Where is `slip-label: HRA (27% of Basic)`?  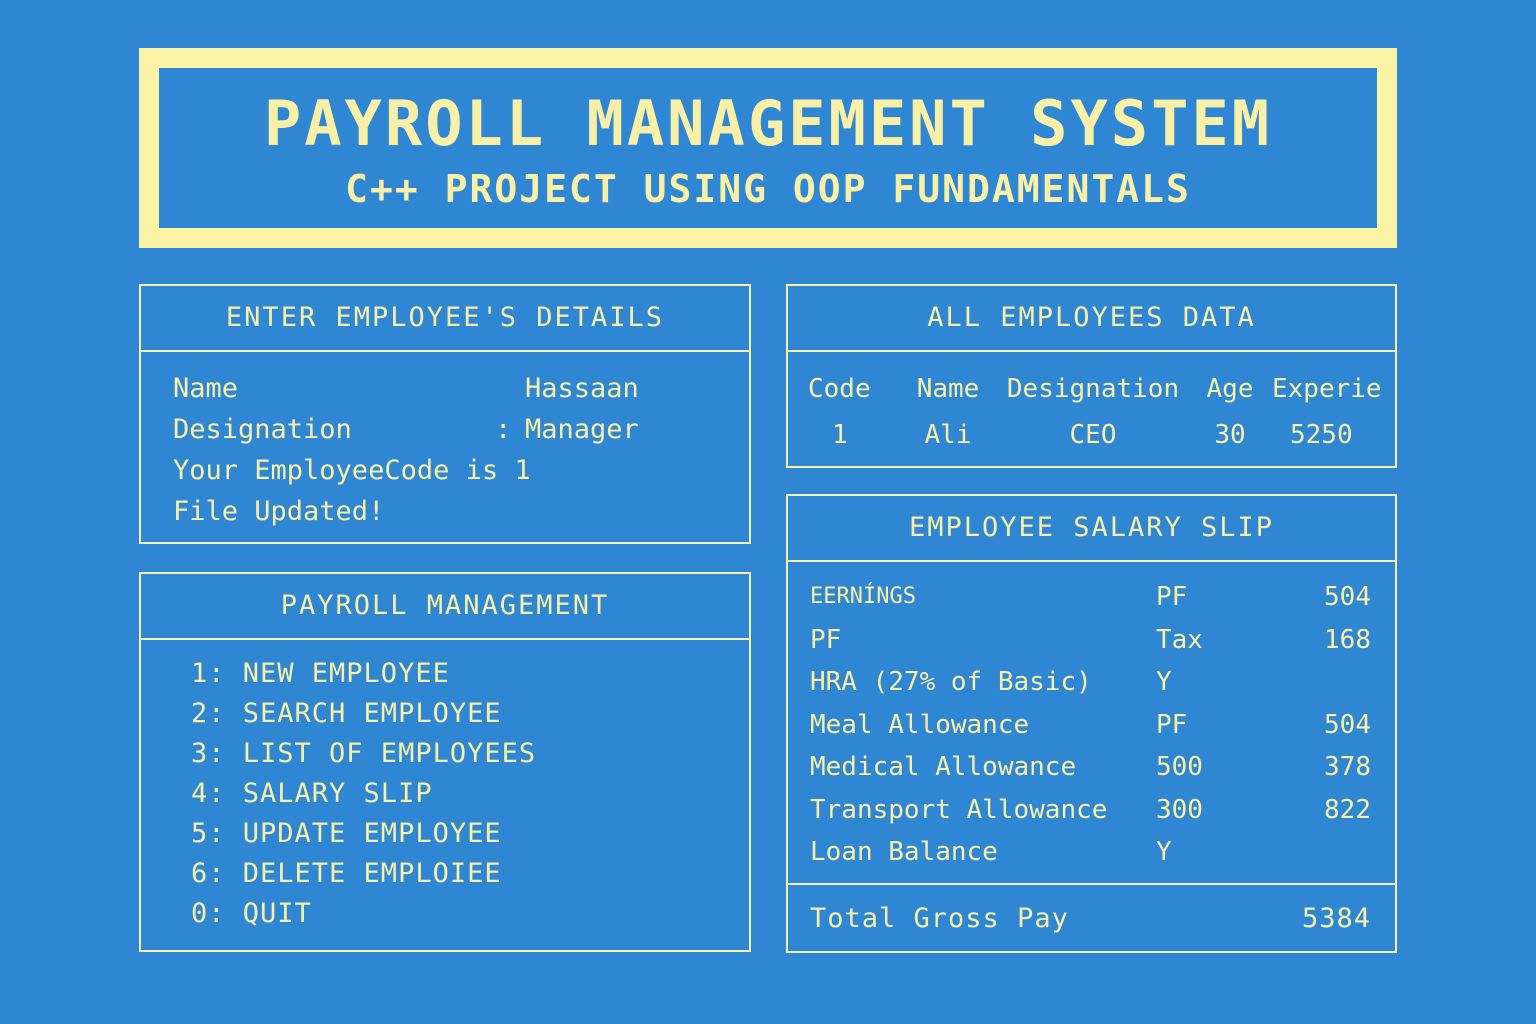 slip-label: HRA (27% of Basic) is located at coordinates (951, 682).